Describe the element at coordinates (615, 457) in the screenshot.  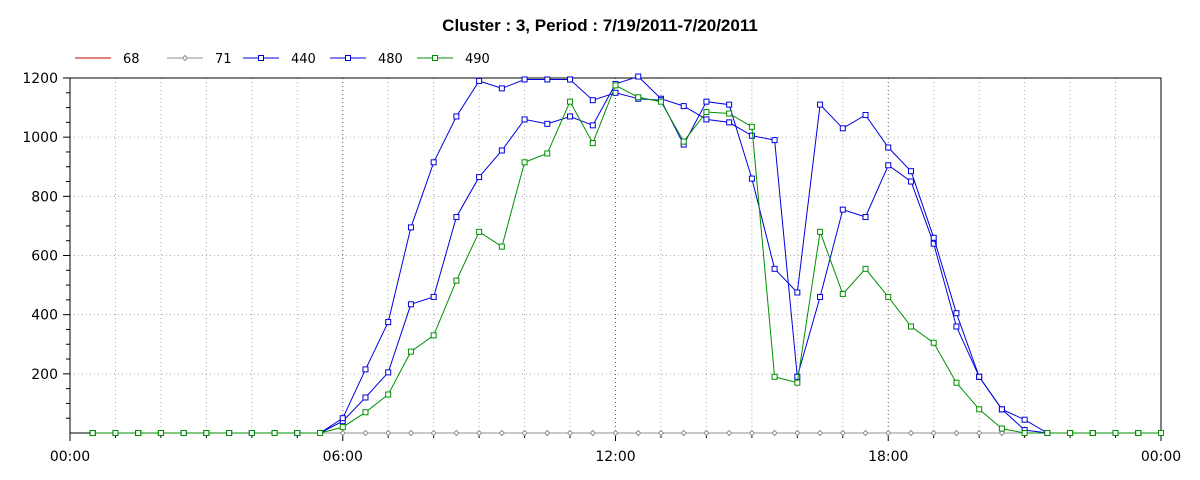
I see `x-tick-label: 12:00` at that location.